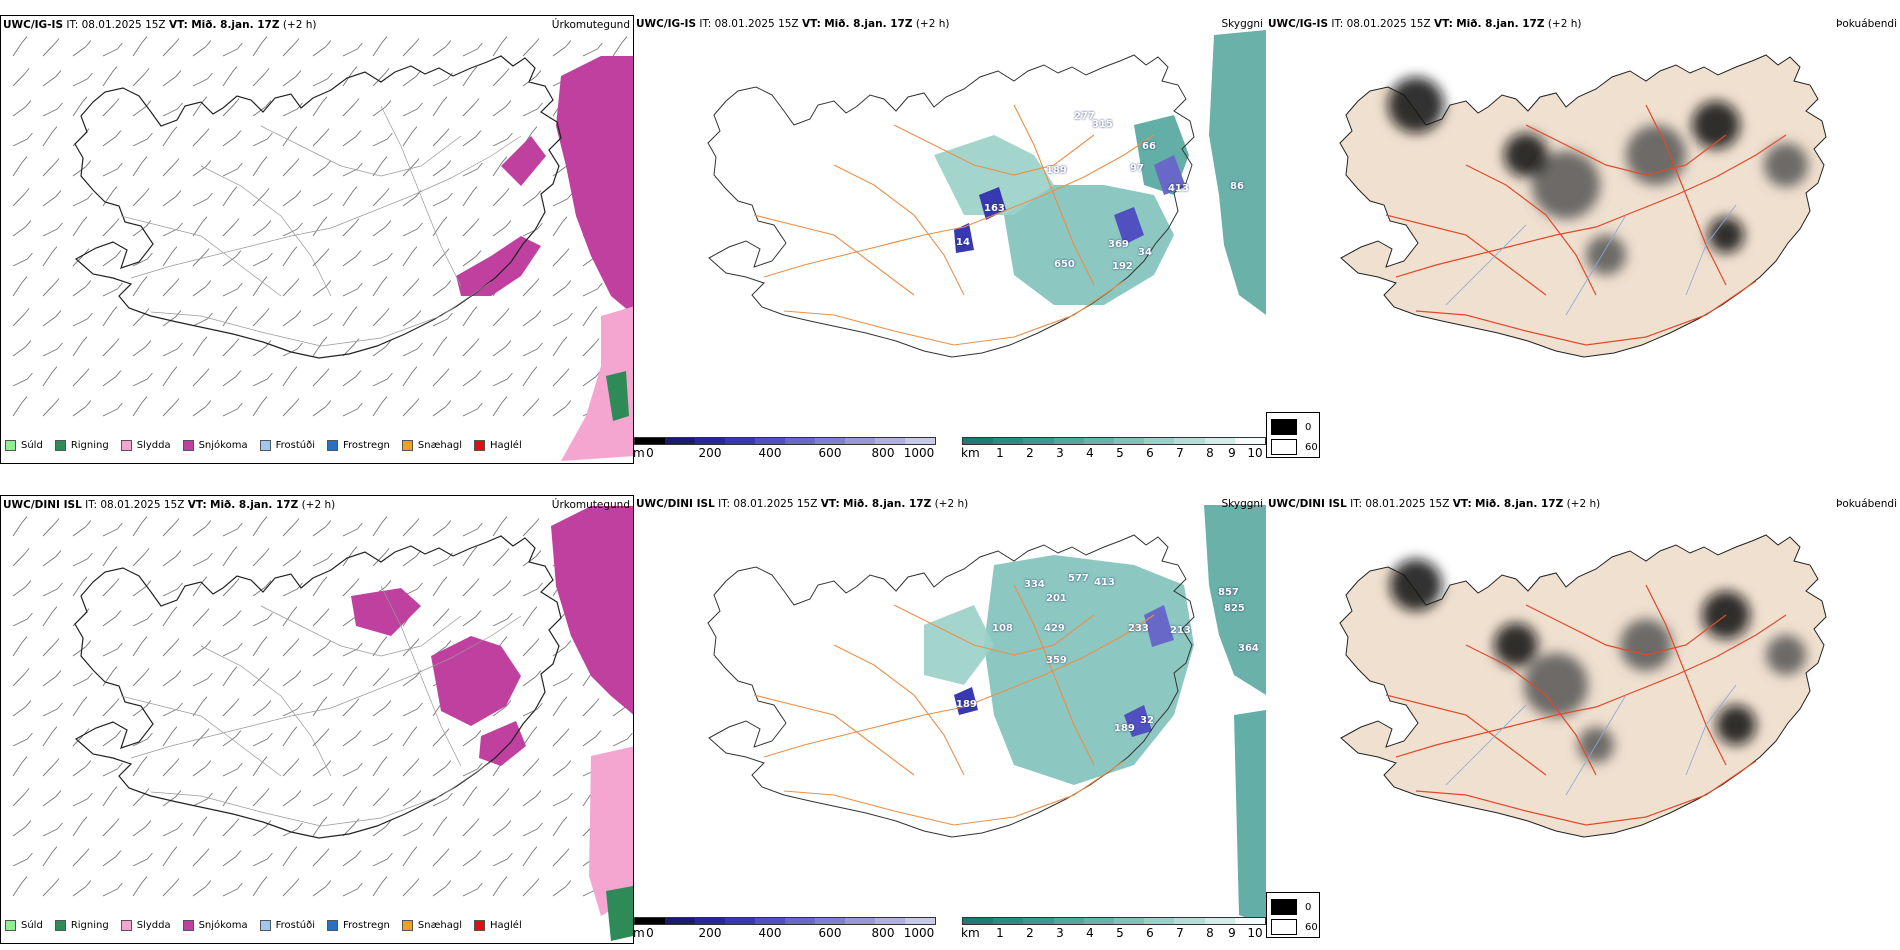  What do you see at coordinates (1002, 628) in the screenshot?
I see `cloud-base-label: 108` at bounding box center [1002, 628].